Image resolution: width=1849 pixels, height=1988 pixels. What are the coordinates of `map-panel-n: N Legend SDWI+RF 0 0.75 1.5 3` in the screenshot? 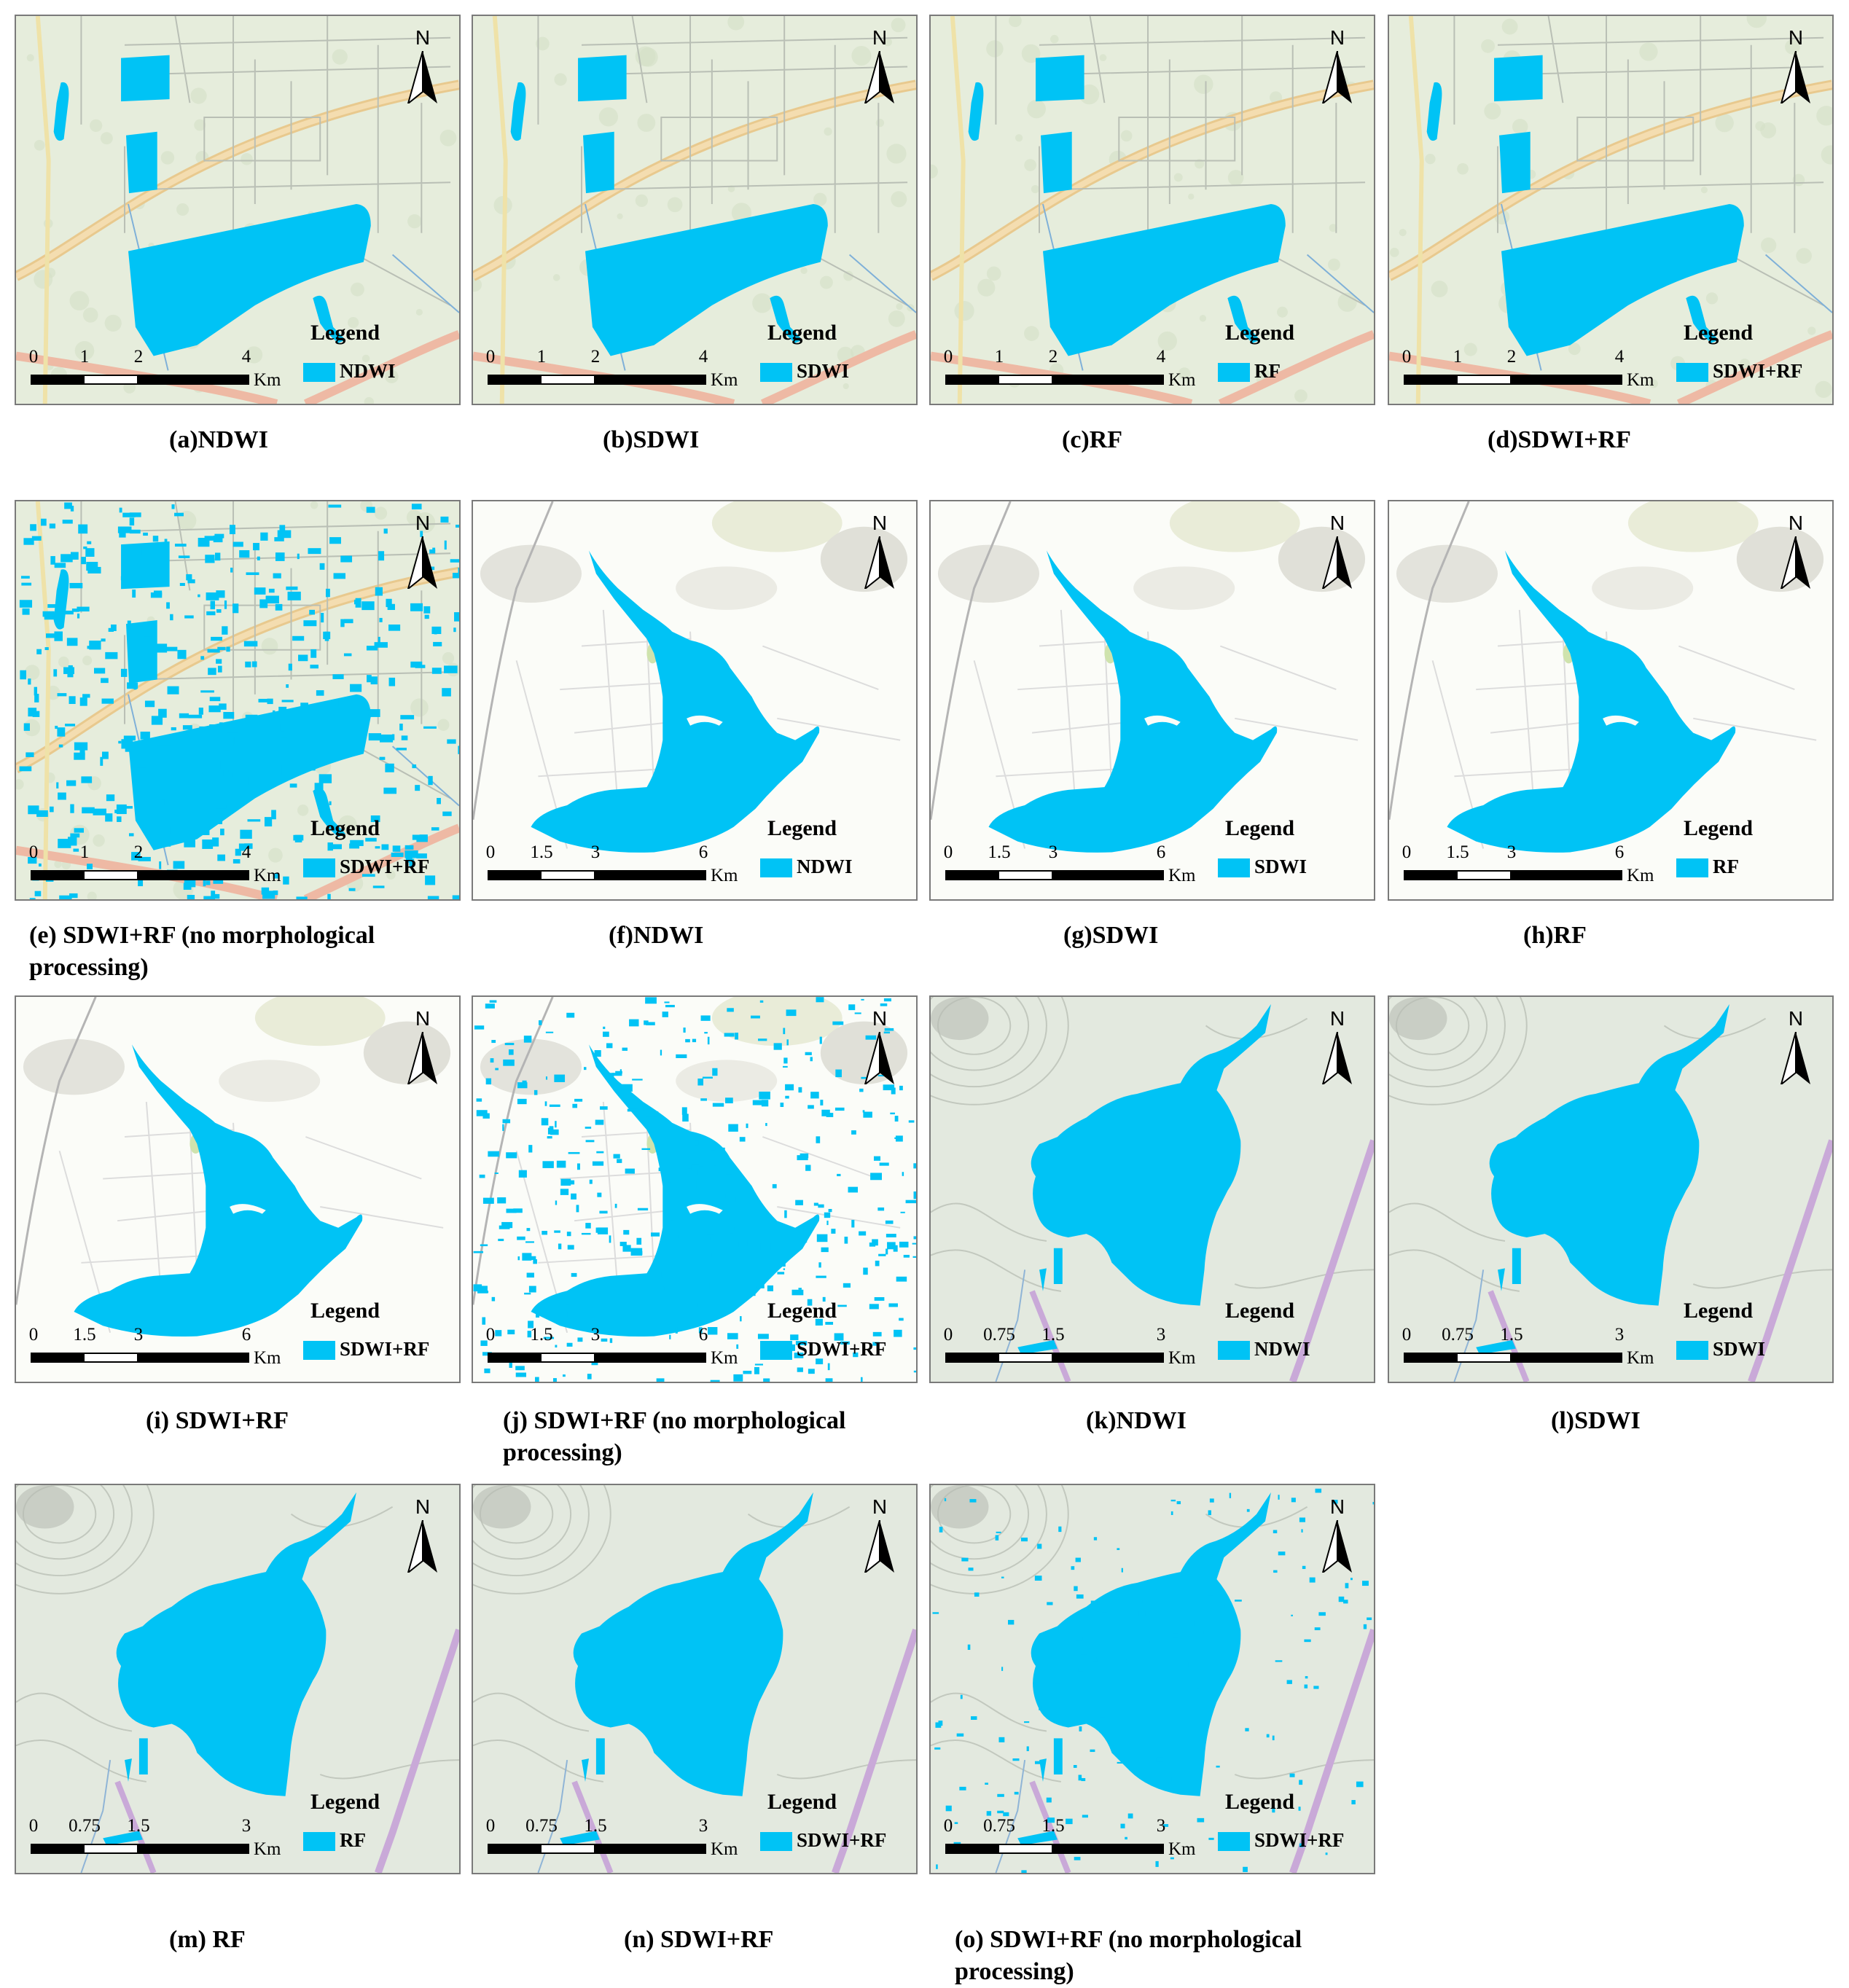 It's located at (695, 1679).